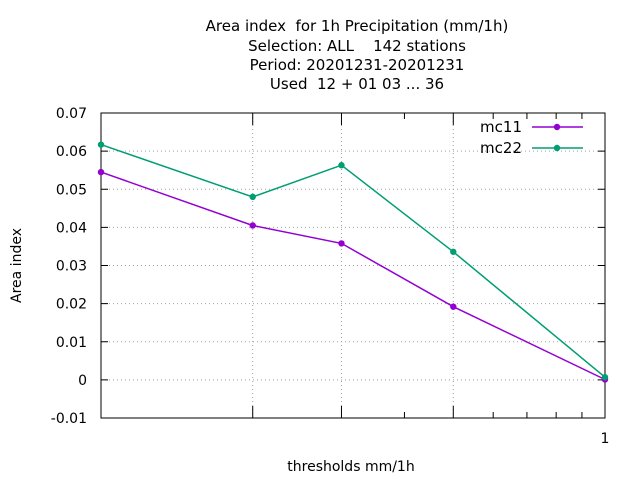 This screenshot has width=640, height=480. Describe the element at coordinates (501, 127) in the screenshot. I see `legend-label-mc11: mc11` at that location.